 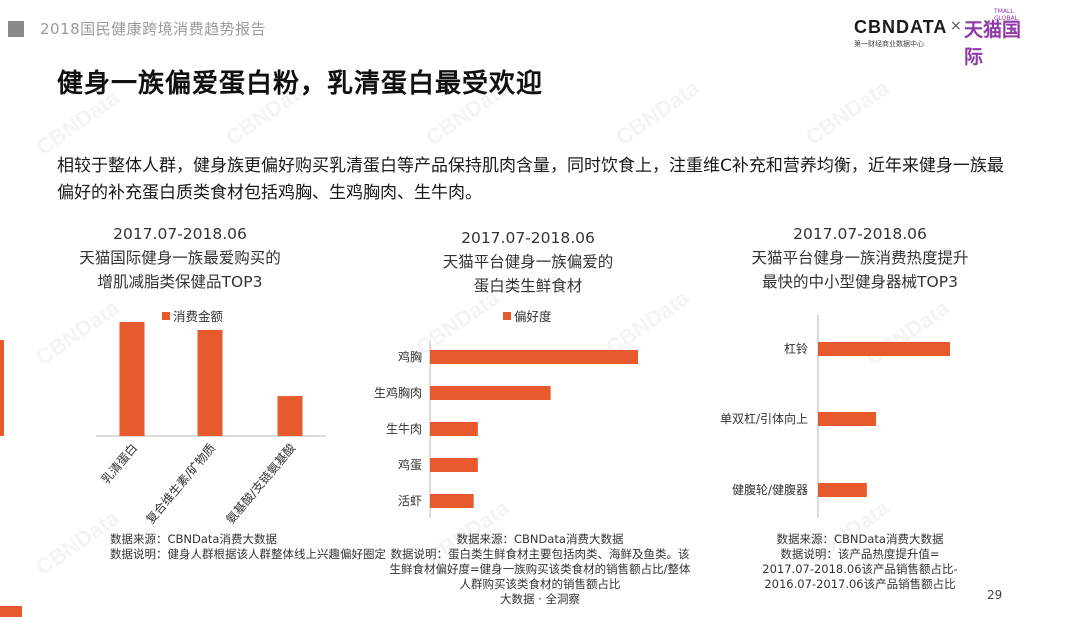 I want to click on chart2-heading: 2017.07-2018.06 天猫平台健身一族偏爱的 蛋白类生鲜食材, so click(x=528, y=262).